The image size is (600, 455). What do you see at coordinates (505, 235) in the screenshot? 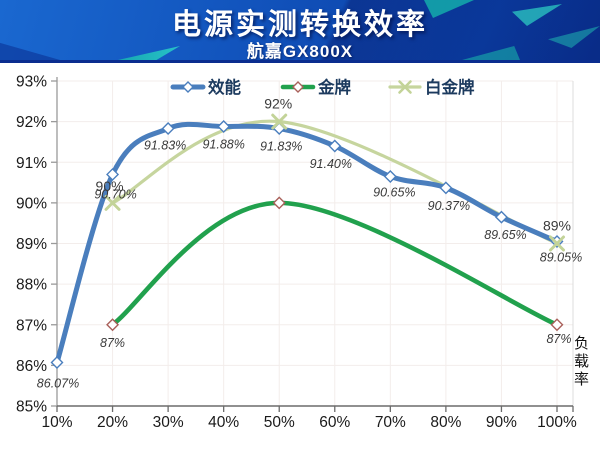
I see `data-label: 89.65%` at bounding box center [505, 235].